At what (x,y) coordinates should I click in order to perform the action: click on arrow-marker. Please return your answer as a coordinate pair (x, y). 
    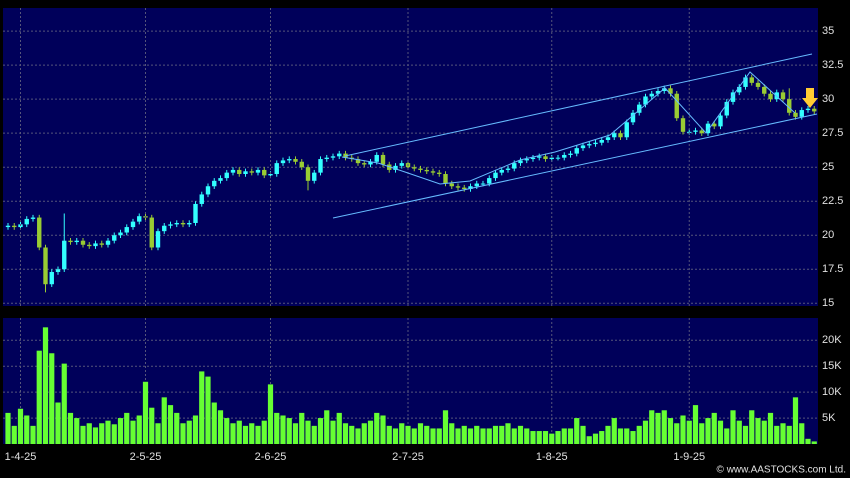
    Looking at the image, I should click on (810, 98).